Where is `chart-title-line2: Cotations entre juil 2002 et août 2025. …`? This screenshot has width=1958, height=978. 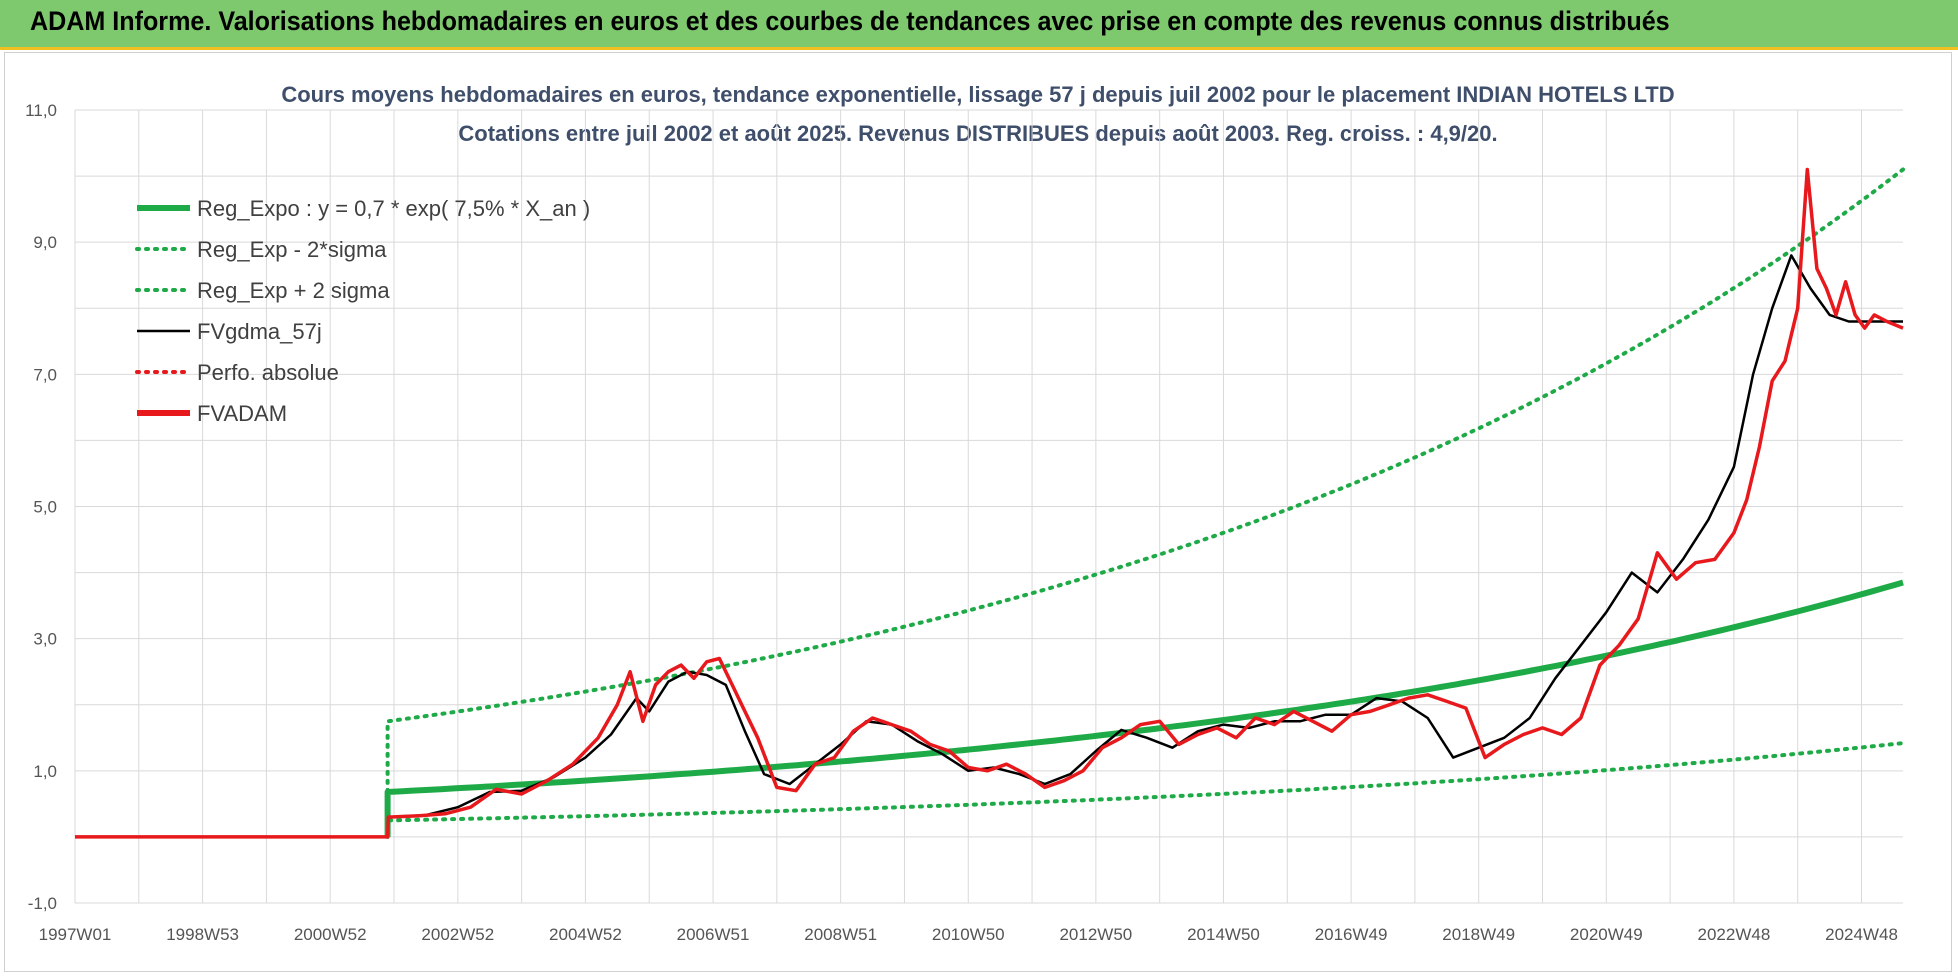 chart-title-line2: Cotations entre juil 2002 et août 2025. … is located at coordinates (977, 133).